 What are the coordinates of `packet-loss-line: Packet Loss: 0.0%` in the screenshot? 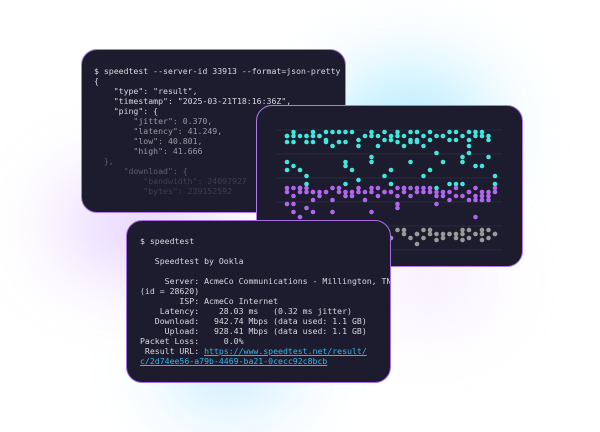 It's located at (192, 341).